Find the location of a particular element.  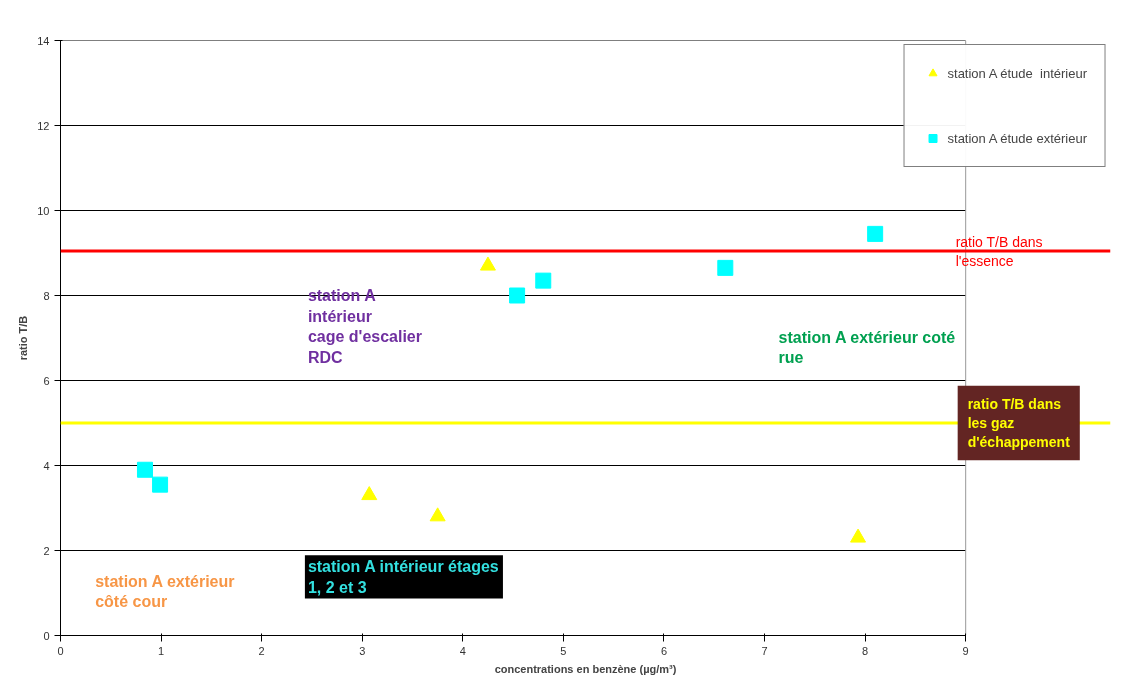

y-tick-label: 6 is located at coordinates (46, 380).